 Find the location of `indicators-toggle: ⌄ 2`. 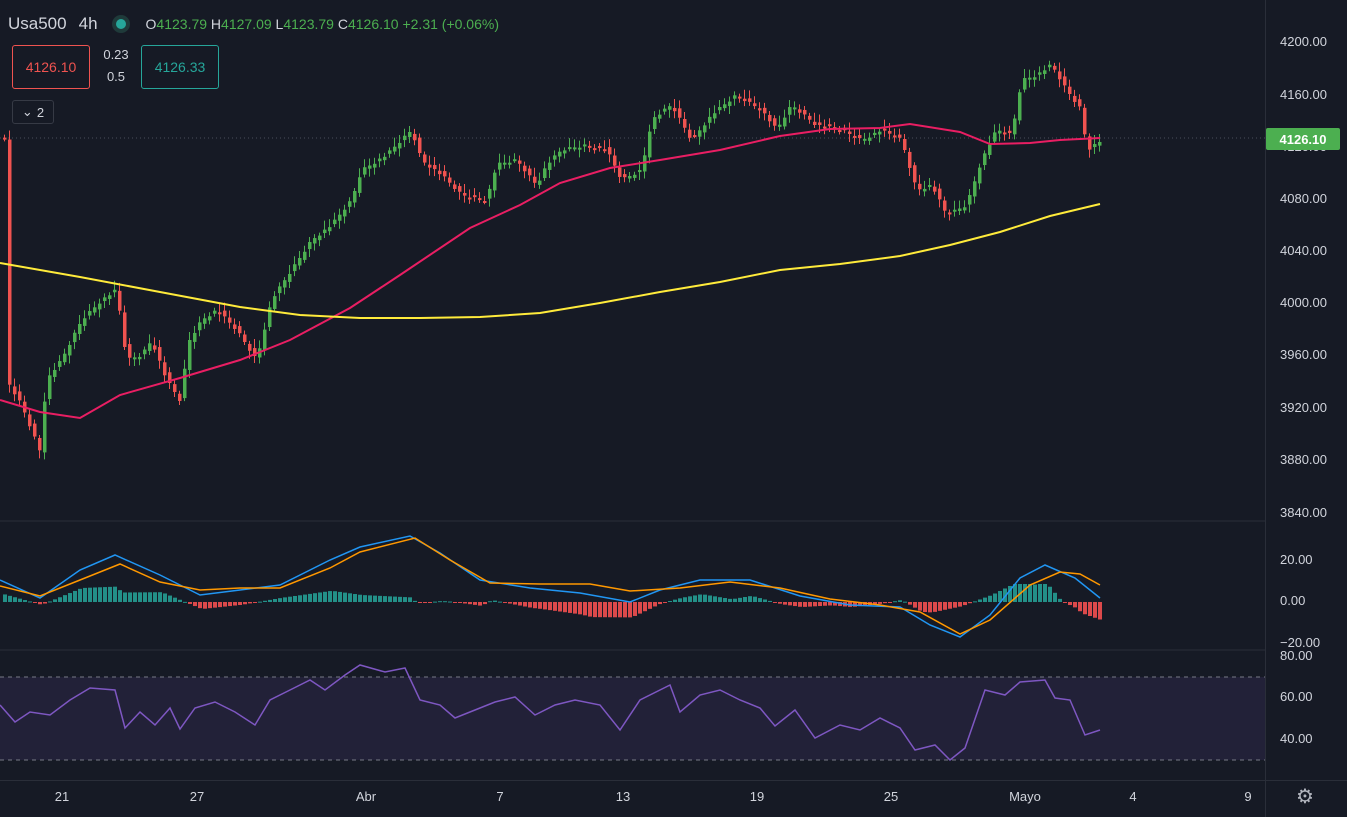

indicators-toggle: ⌄ 2 is located at coordinates (33, 112).